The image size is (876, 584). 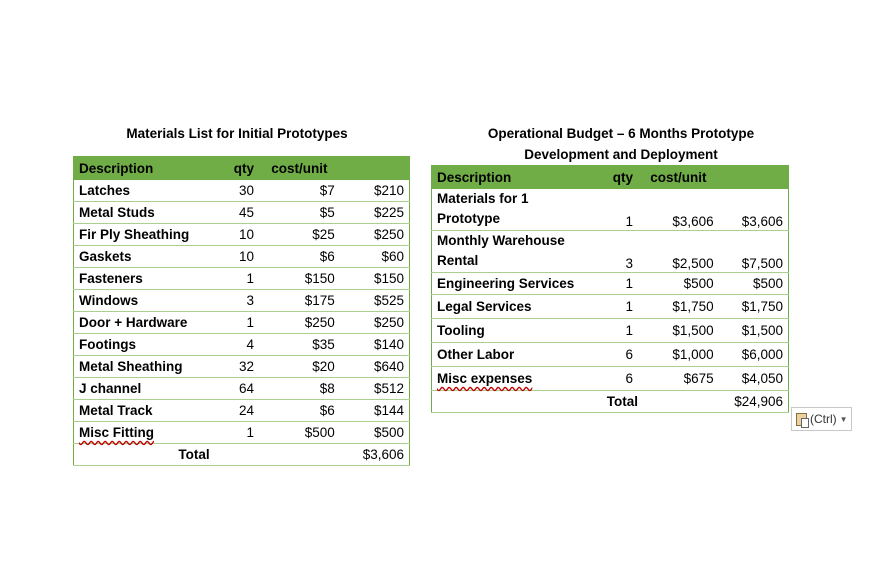 I want to click on materials-title: Materials List for Initial Prototypes, so click(x=237, y=133).